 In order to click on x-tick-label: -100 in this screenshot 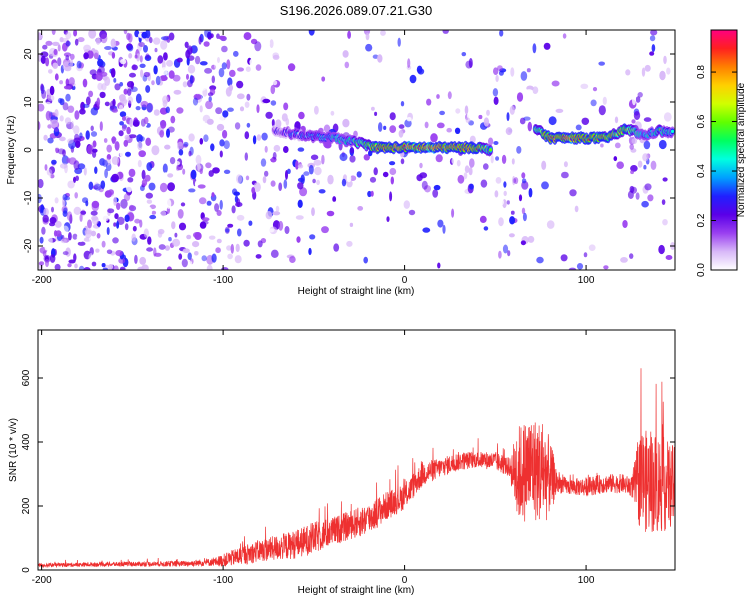, I will do `click(223, 580)`.